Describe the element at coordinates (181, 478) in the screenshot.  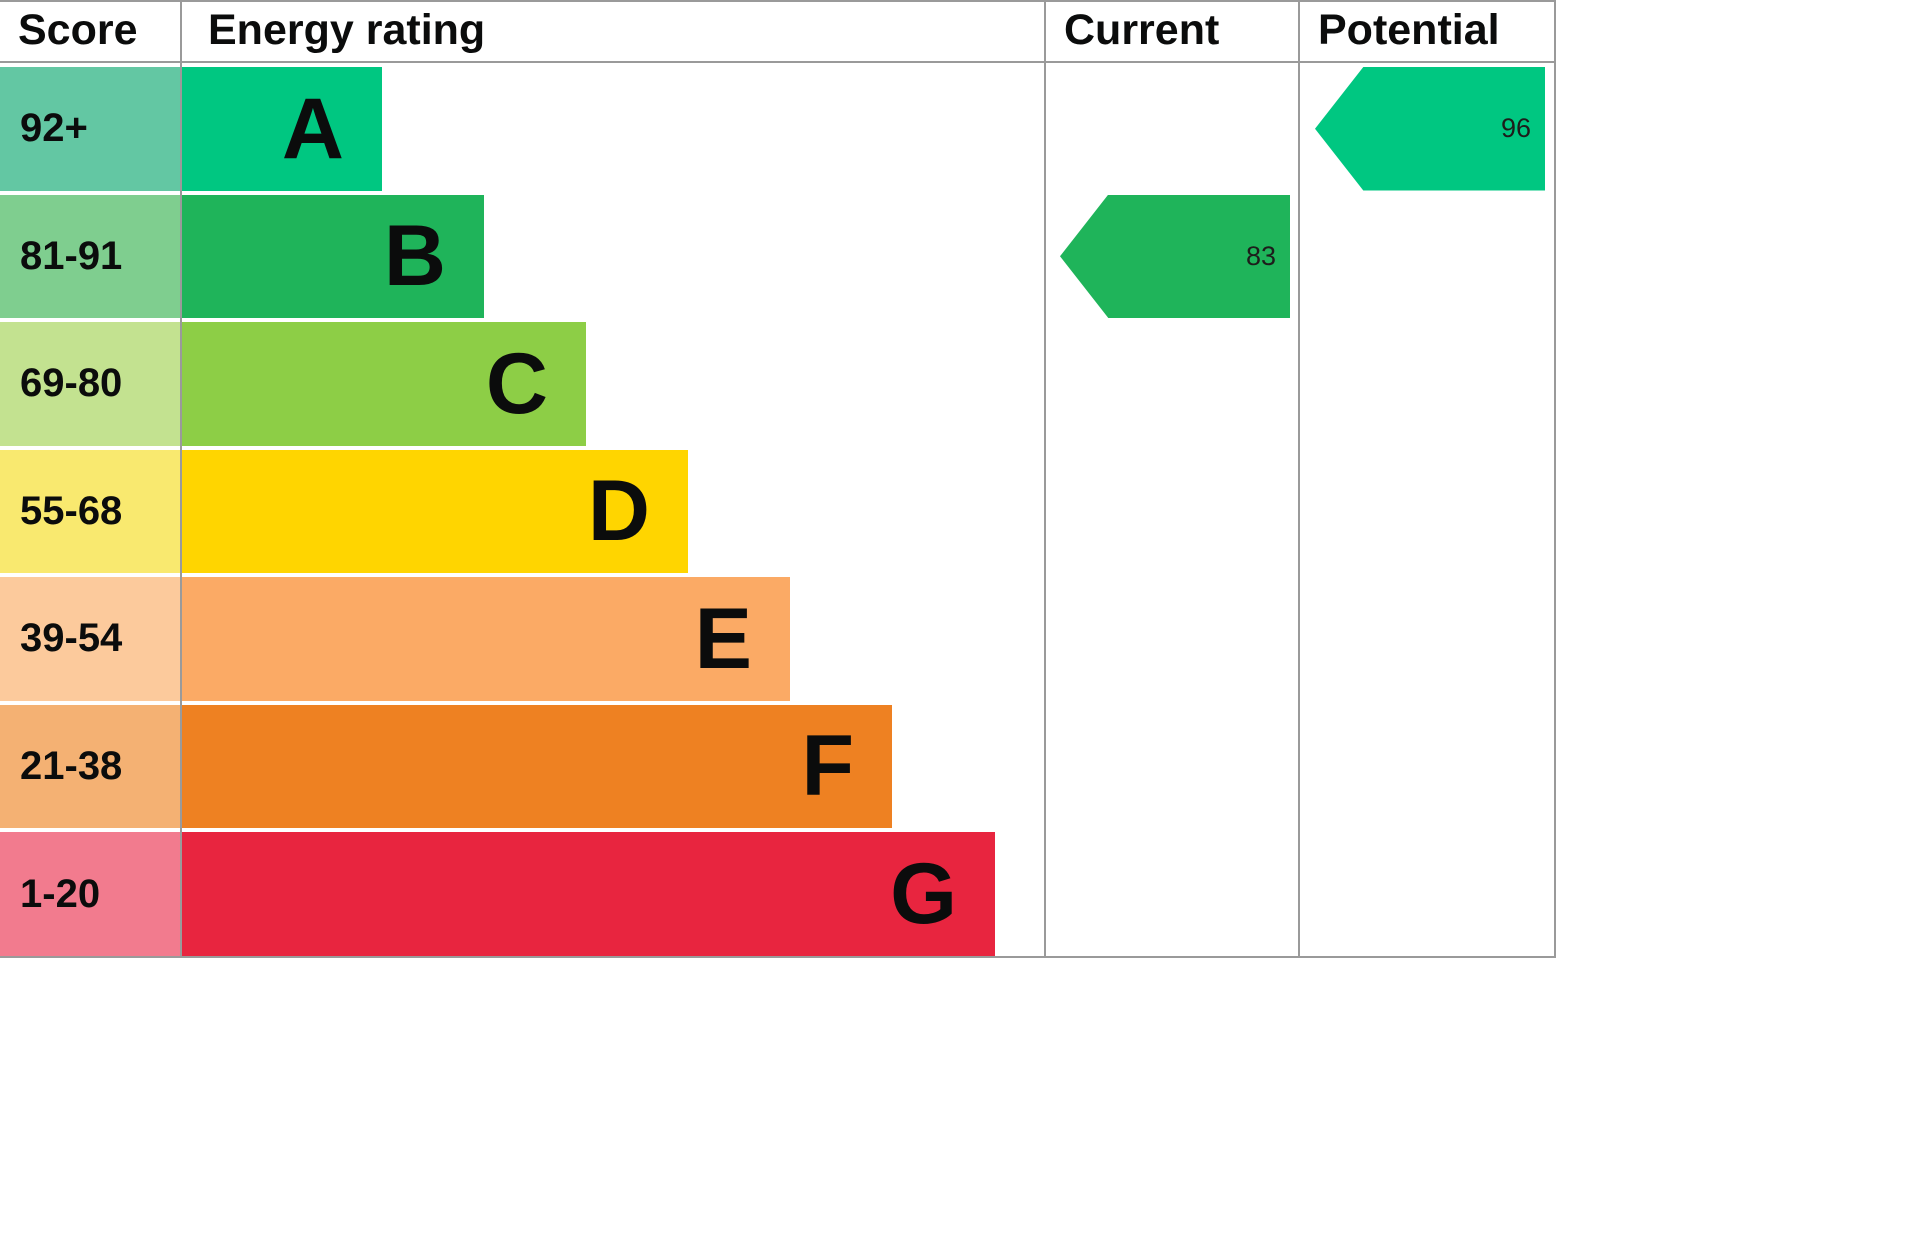
I see `divider-score-rating` at that location.